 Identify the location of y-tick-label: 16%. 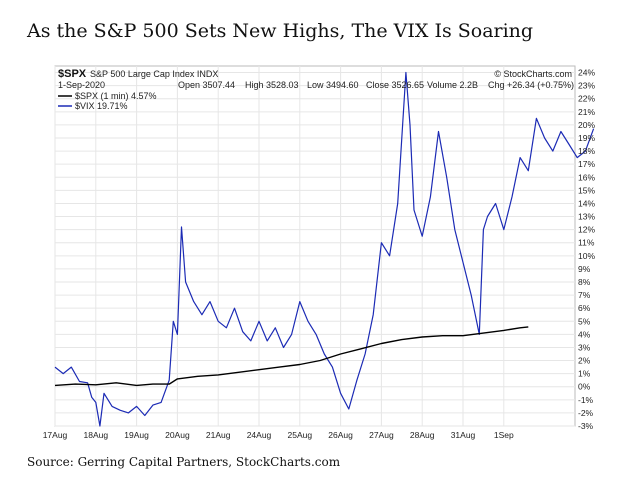
(586, 177).